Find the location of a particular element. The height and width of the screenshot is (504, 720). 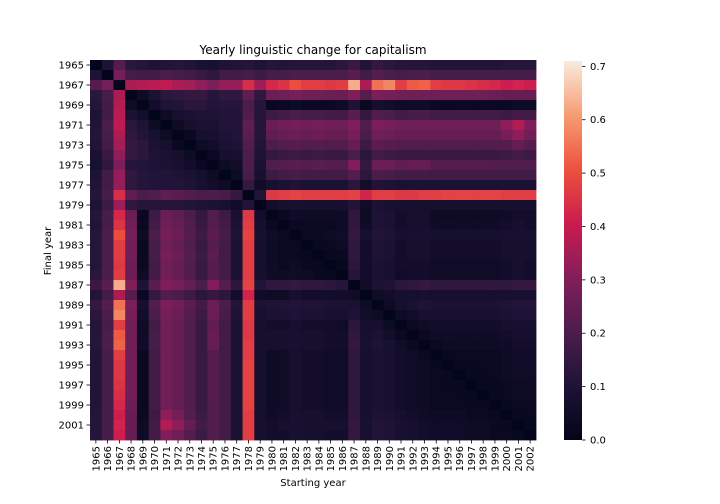

x-tick-label: 1987 is located at coordinates (355, 458).